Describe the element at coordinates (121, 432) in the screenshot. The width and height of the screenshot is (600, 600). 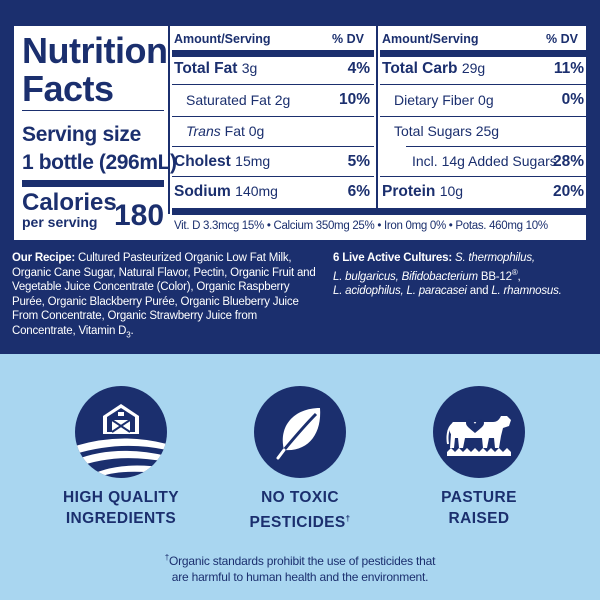
I see `barn-field-icon` at that location.